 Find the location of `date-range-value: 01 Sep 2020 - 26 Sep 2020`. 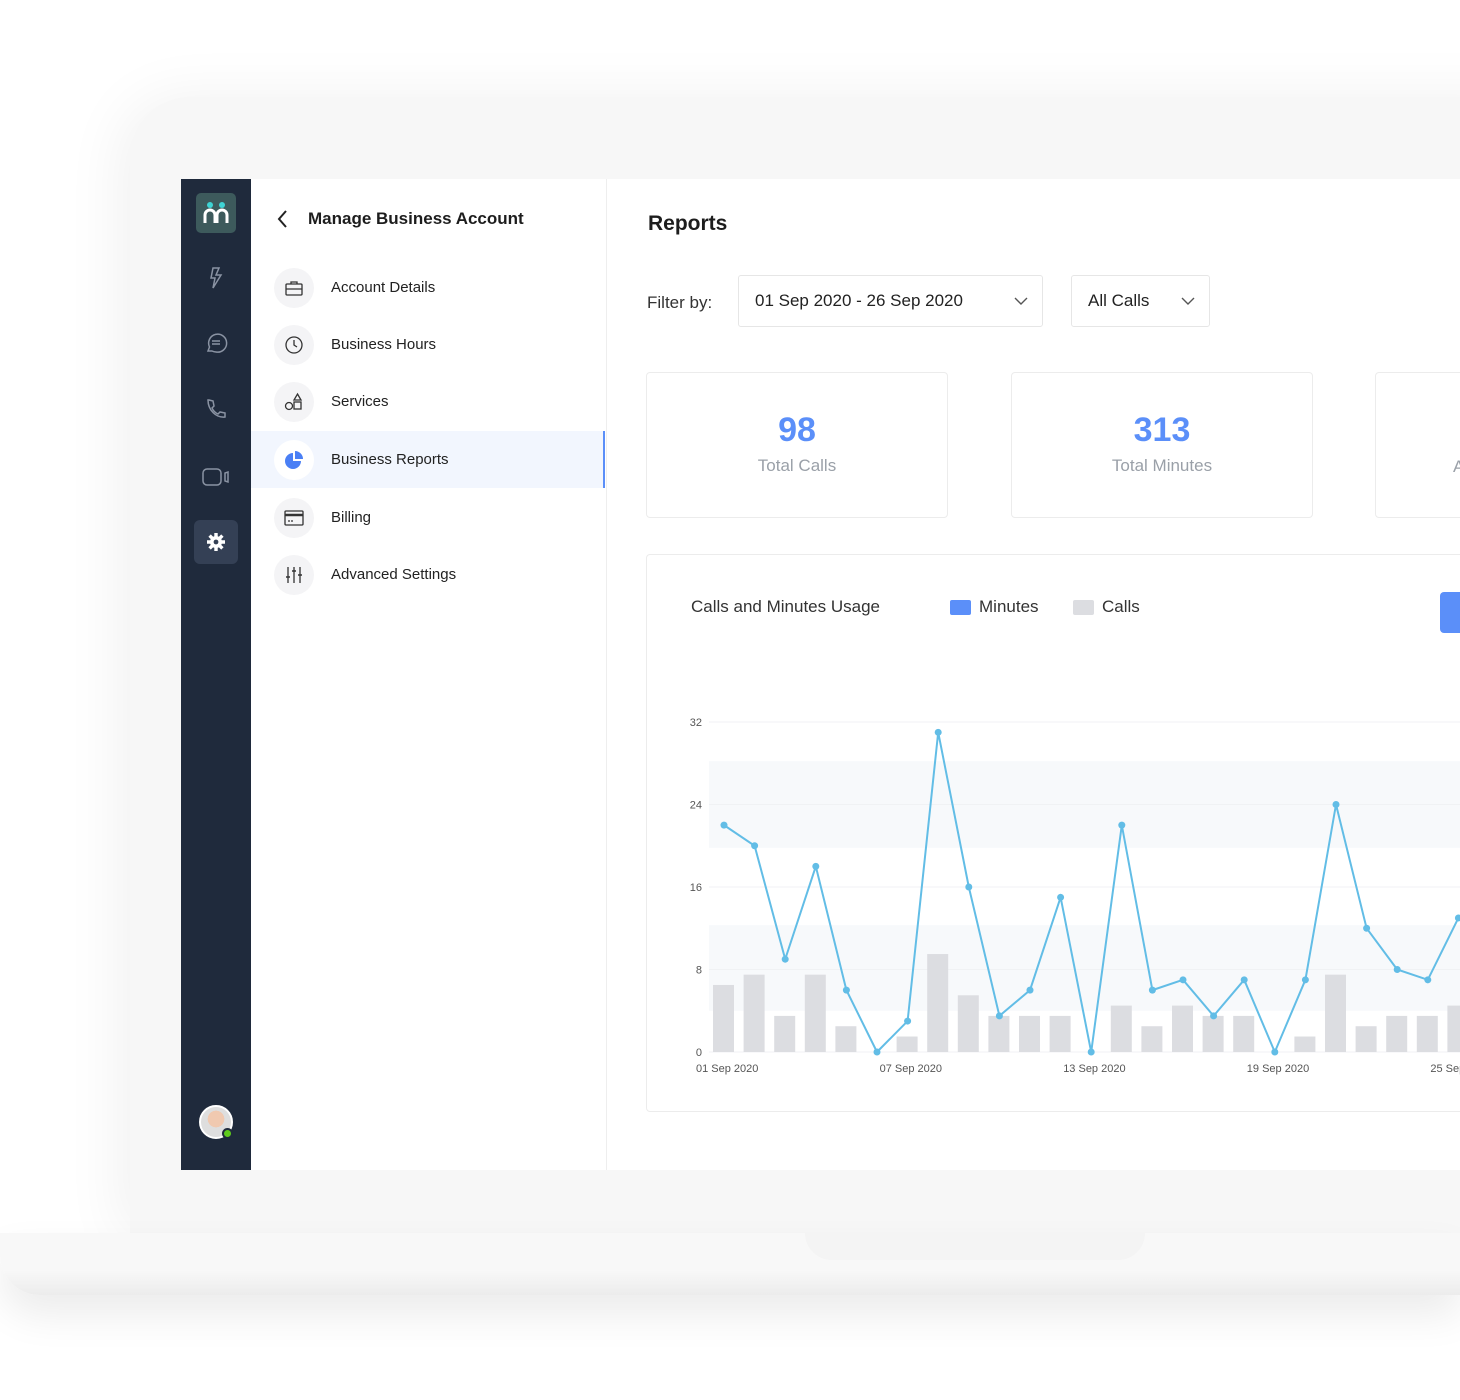

date-range-value: 01 Sep 2020 - 26 Sep 2020 is located at coordinates (859, 300).